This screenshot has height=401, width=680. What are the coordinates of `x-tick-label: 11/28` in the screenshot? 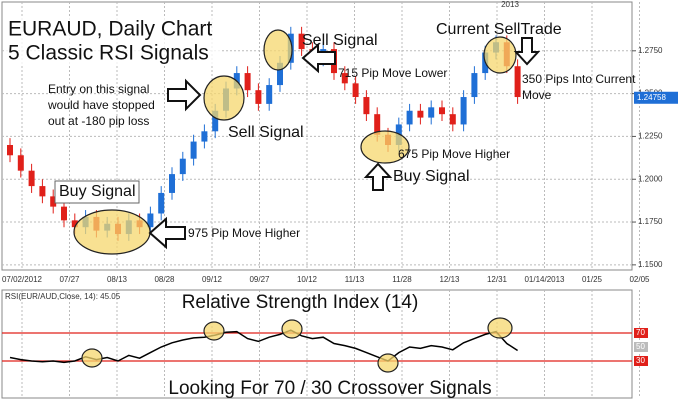 It's located at (402, 279).